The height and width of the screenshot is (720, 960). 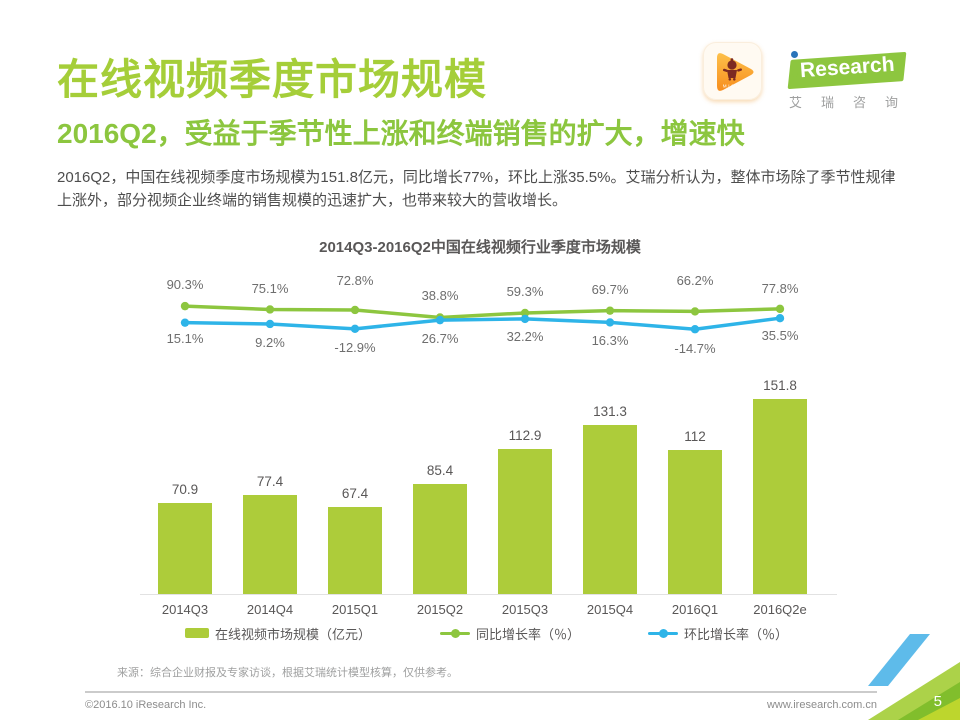 What do you see at coordinates (270, 609) in the screenshot?
I see `x-axis-label: 2014Q4` at bounding box center [270, 609].